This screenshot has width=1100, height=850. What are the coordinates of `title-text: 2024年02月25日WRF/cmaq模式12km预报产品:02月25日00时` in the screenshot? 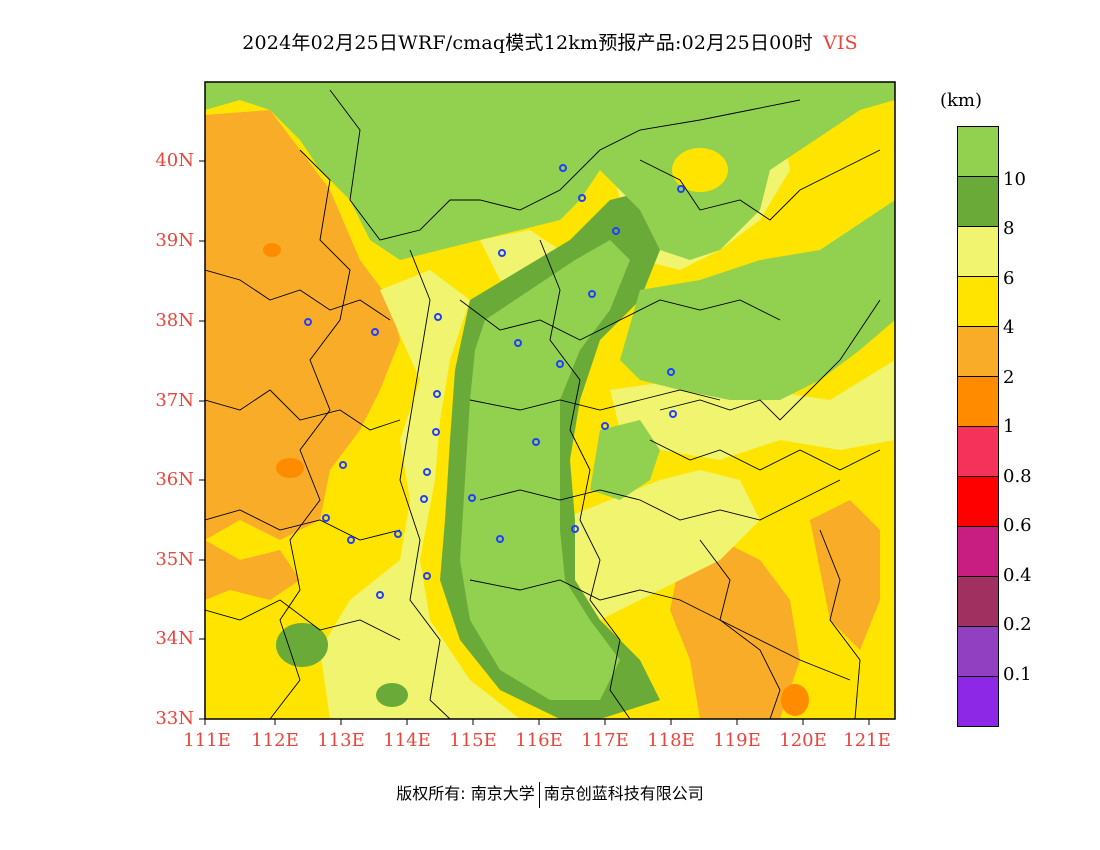 It's located at (527, 43).